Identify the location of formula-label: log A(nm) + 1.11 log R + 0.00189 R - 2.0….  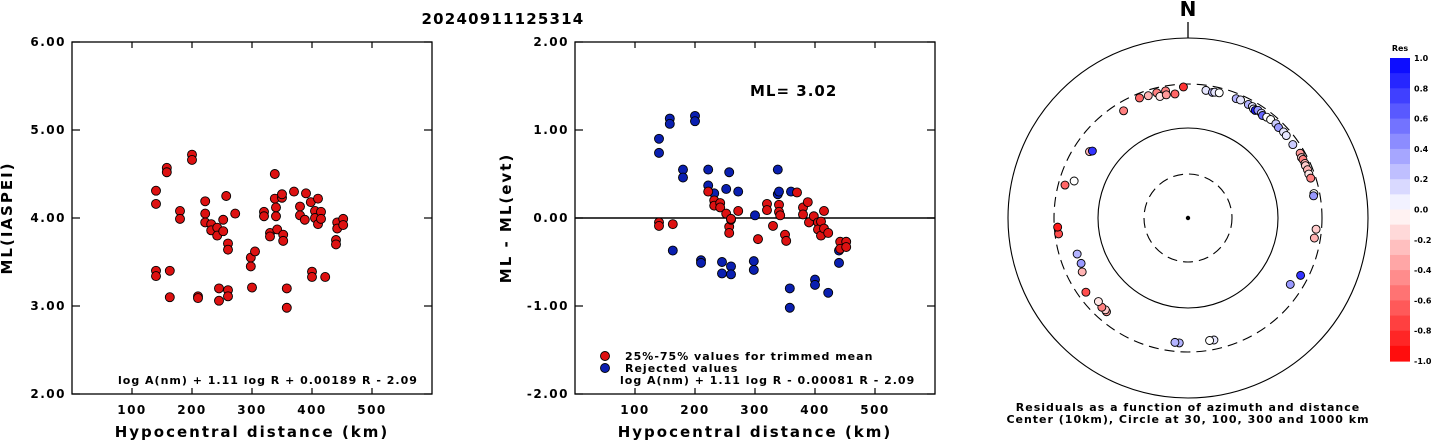
(268, 380).